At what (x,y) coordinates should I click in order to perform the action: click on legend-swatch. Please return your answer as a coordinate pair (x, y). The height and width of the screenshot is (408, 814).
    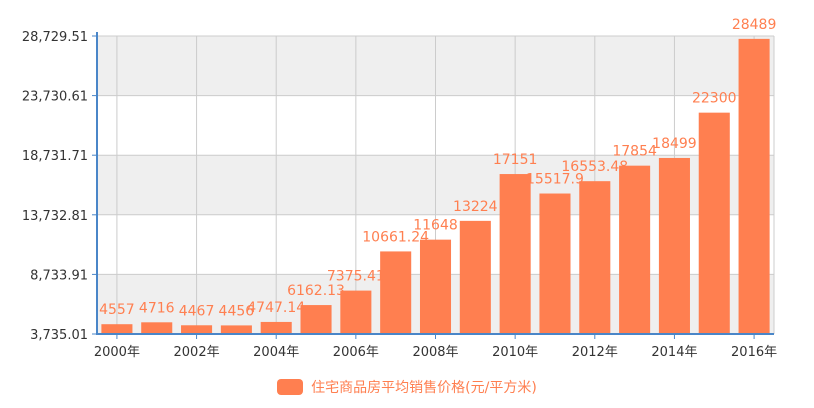
    Looking at the image, I should click on (290, 387).